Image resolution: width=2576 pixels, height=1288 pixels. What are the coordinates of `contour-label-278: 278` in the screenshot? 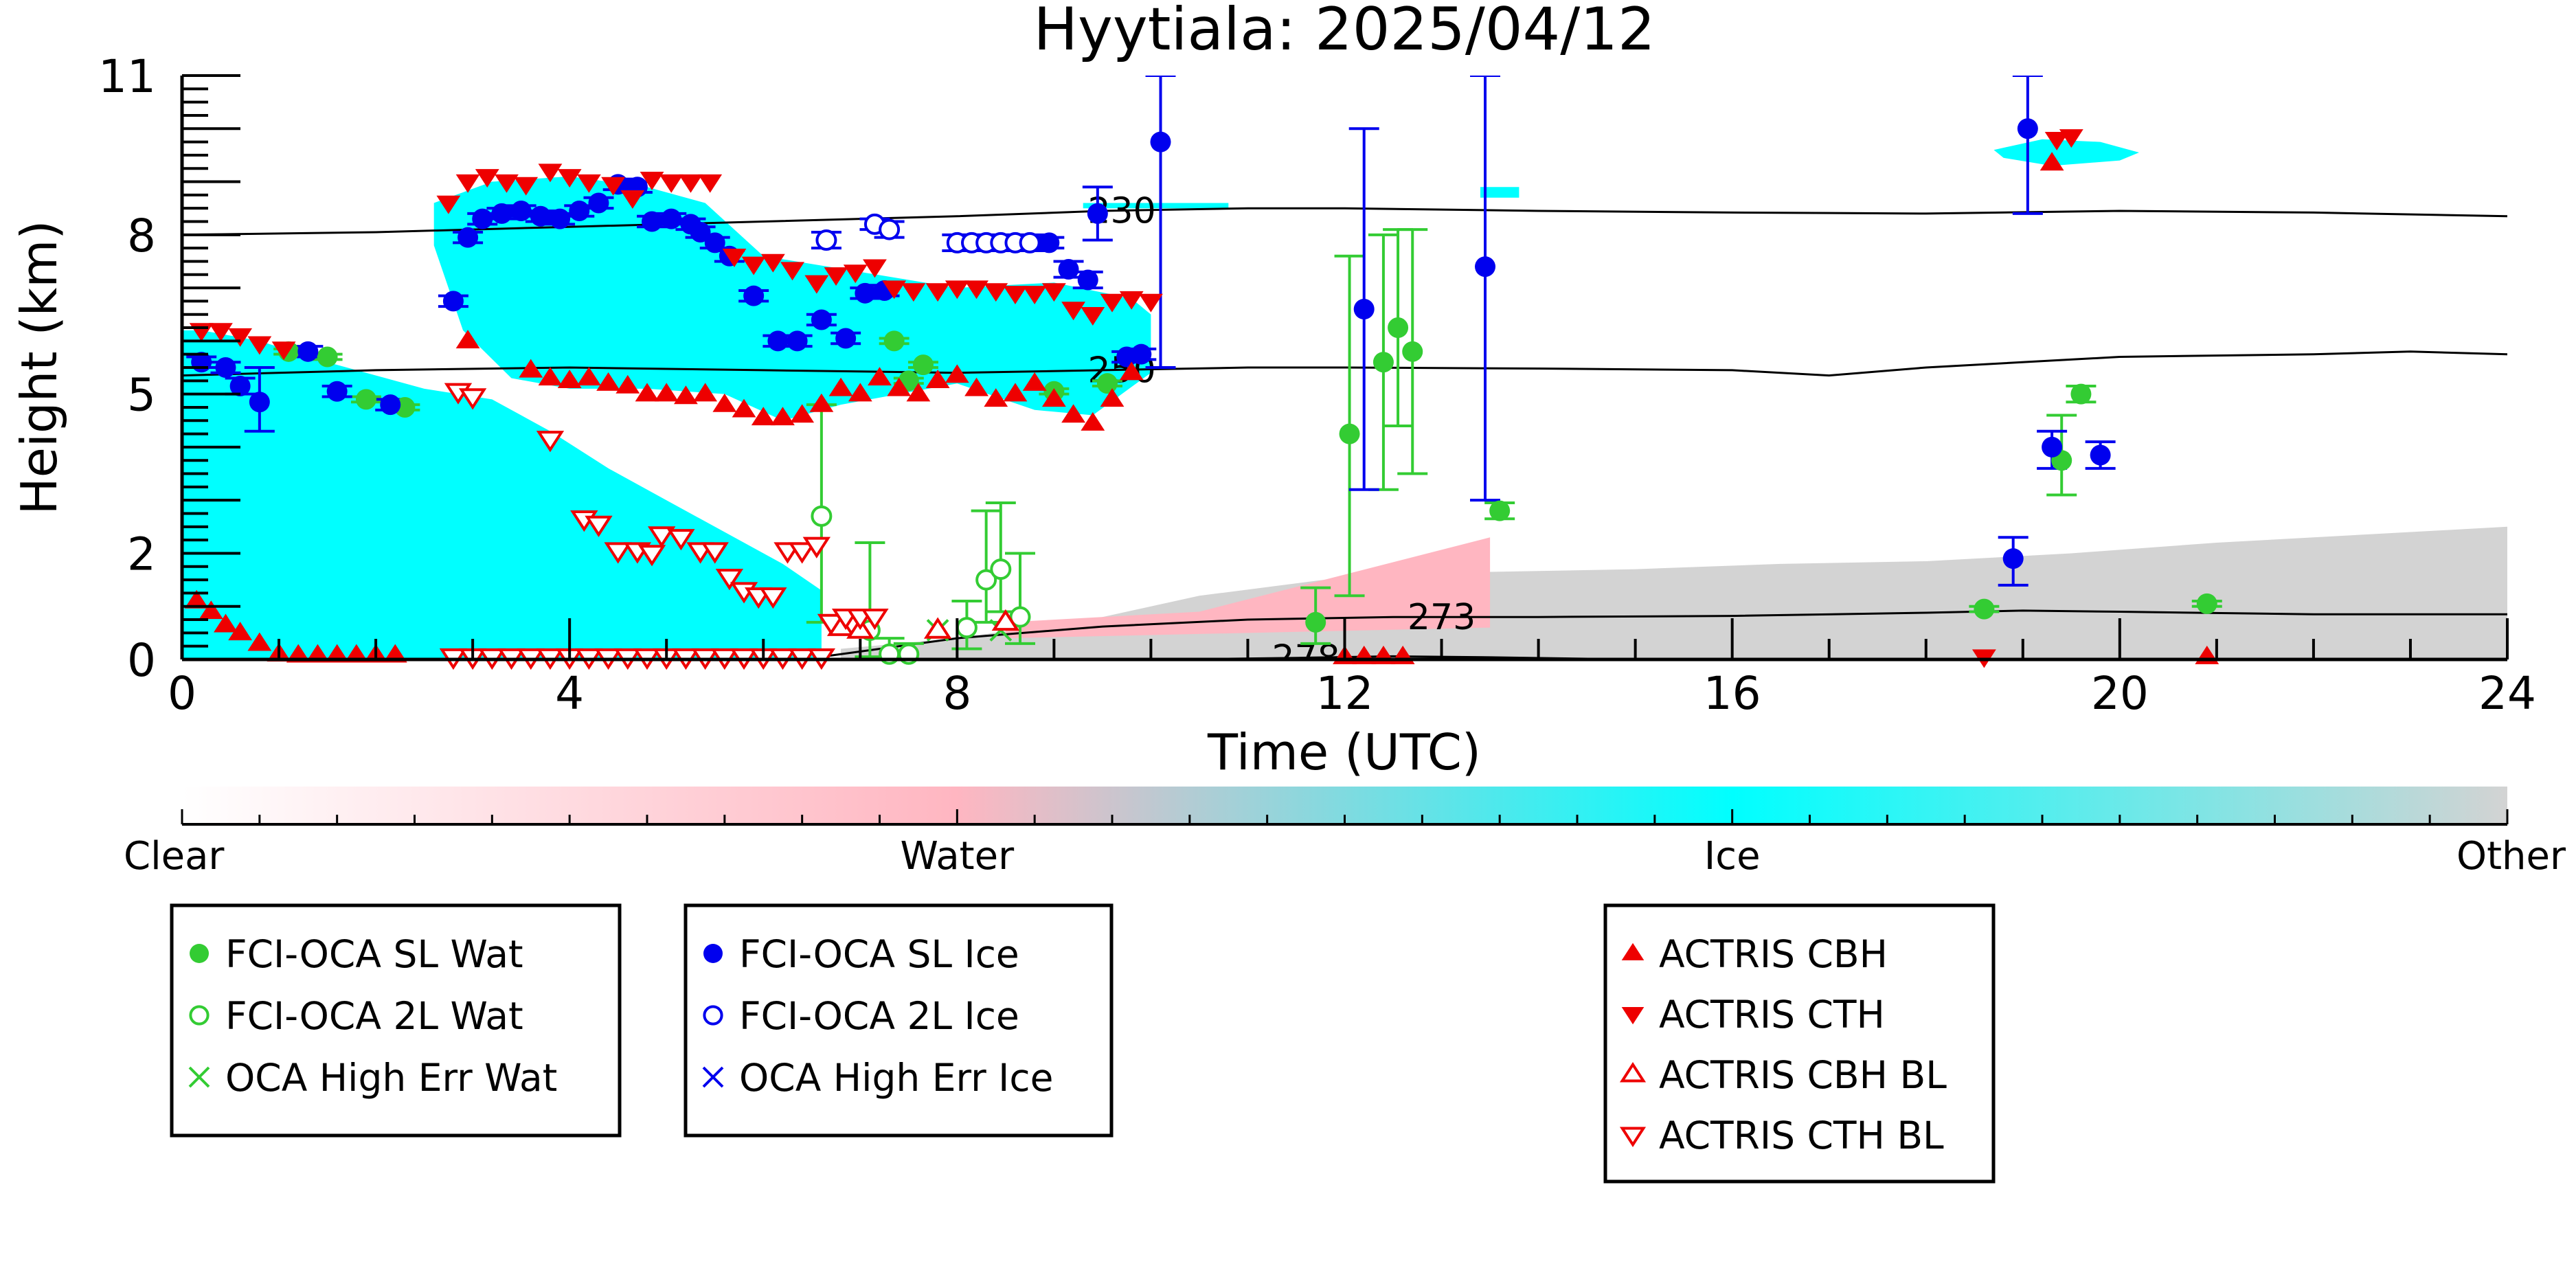 It's located at (1306, 658).